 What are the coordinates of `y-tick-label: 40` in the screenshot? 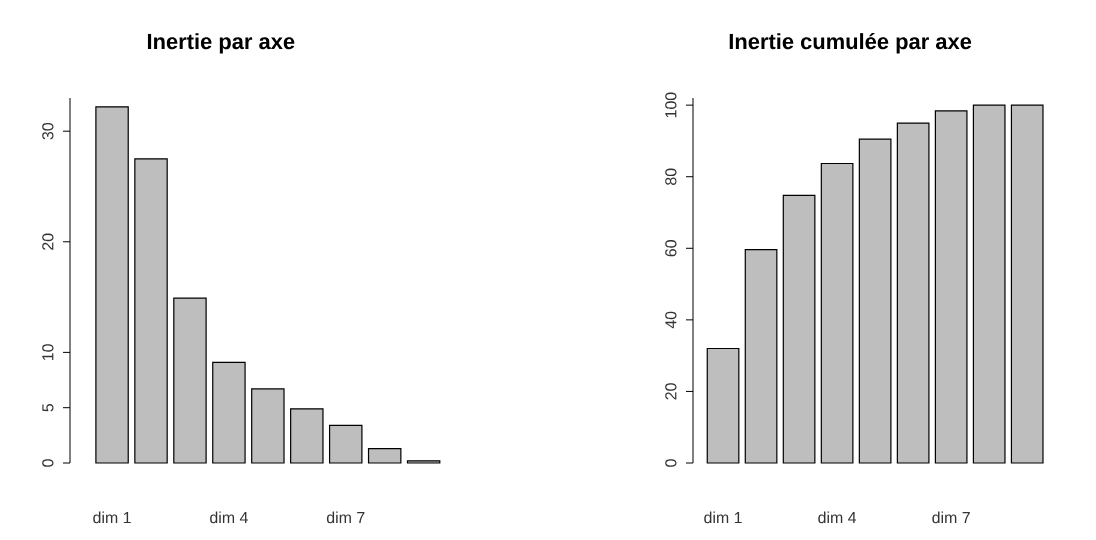 It's located at (671, 320).